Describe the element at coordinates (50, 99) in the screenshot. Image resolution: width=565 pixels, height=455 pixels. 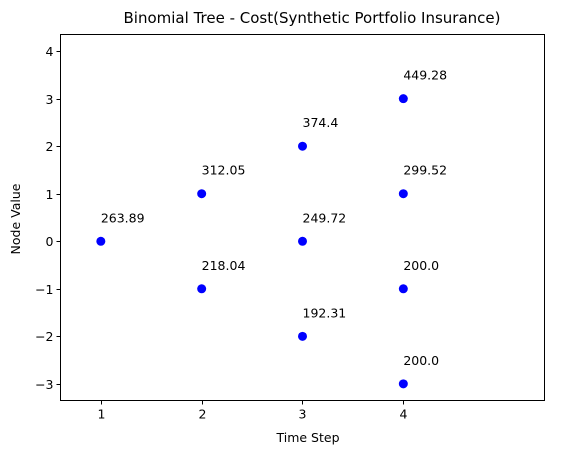
I see `y-tick-label: 3` at that location.